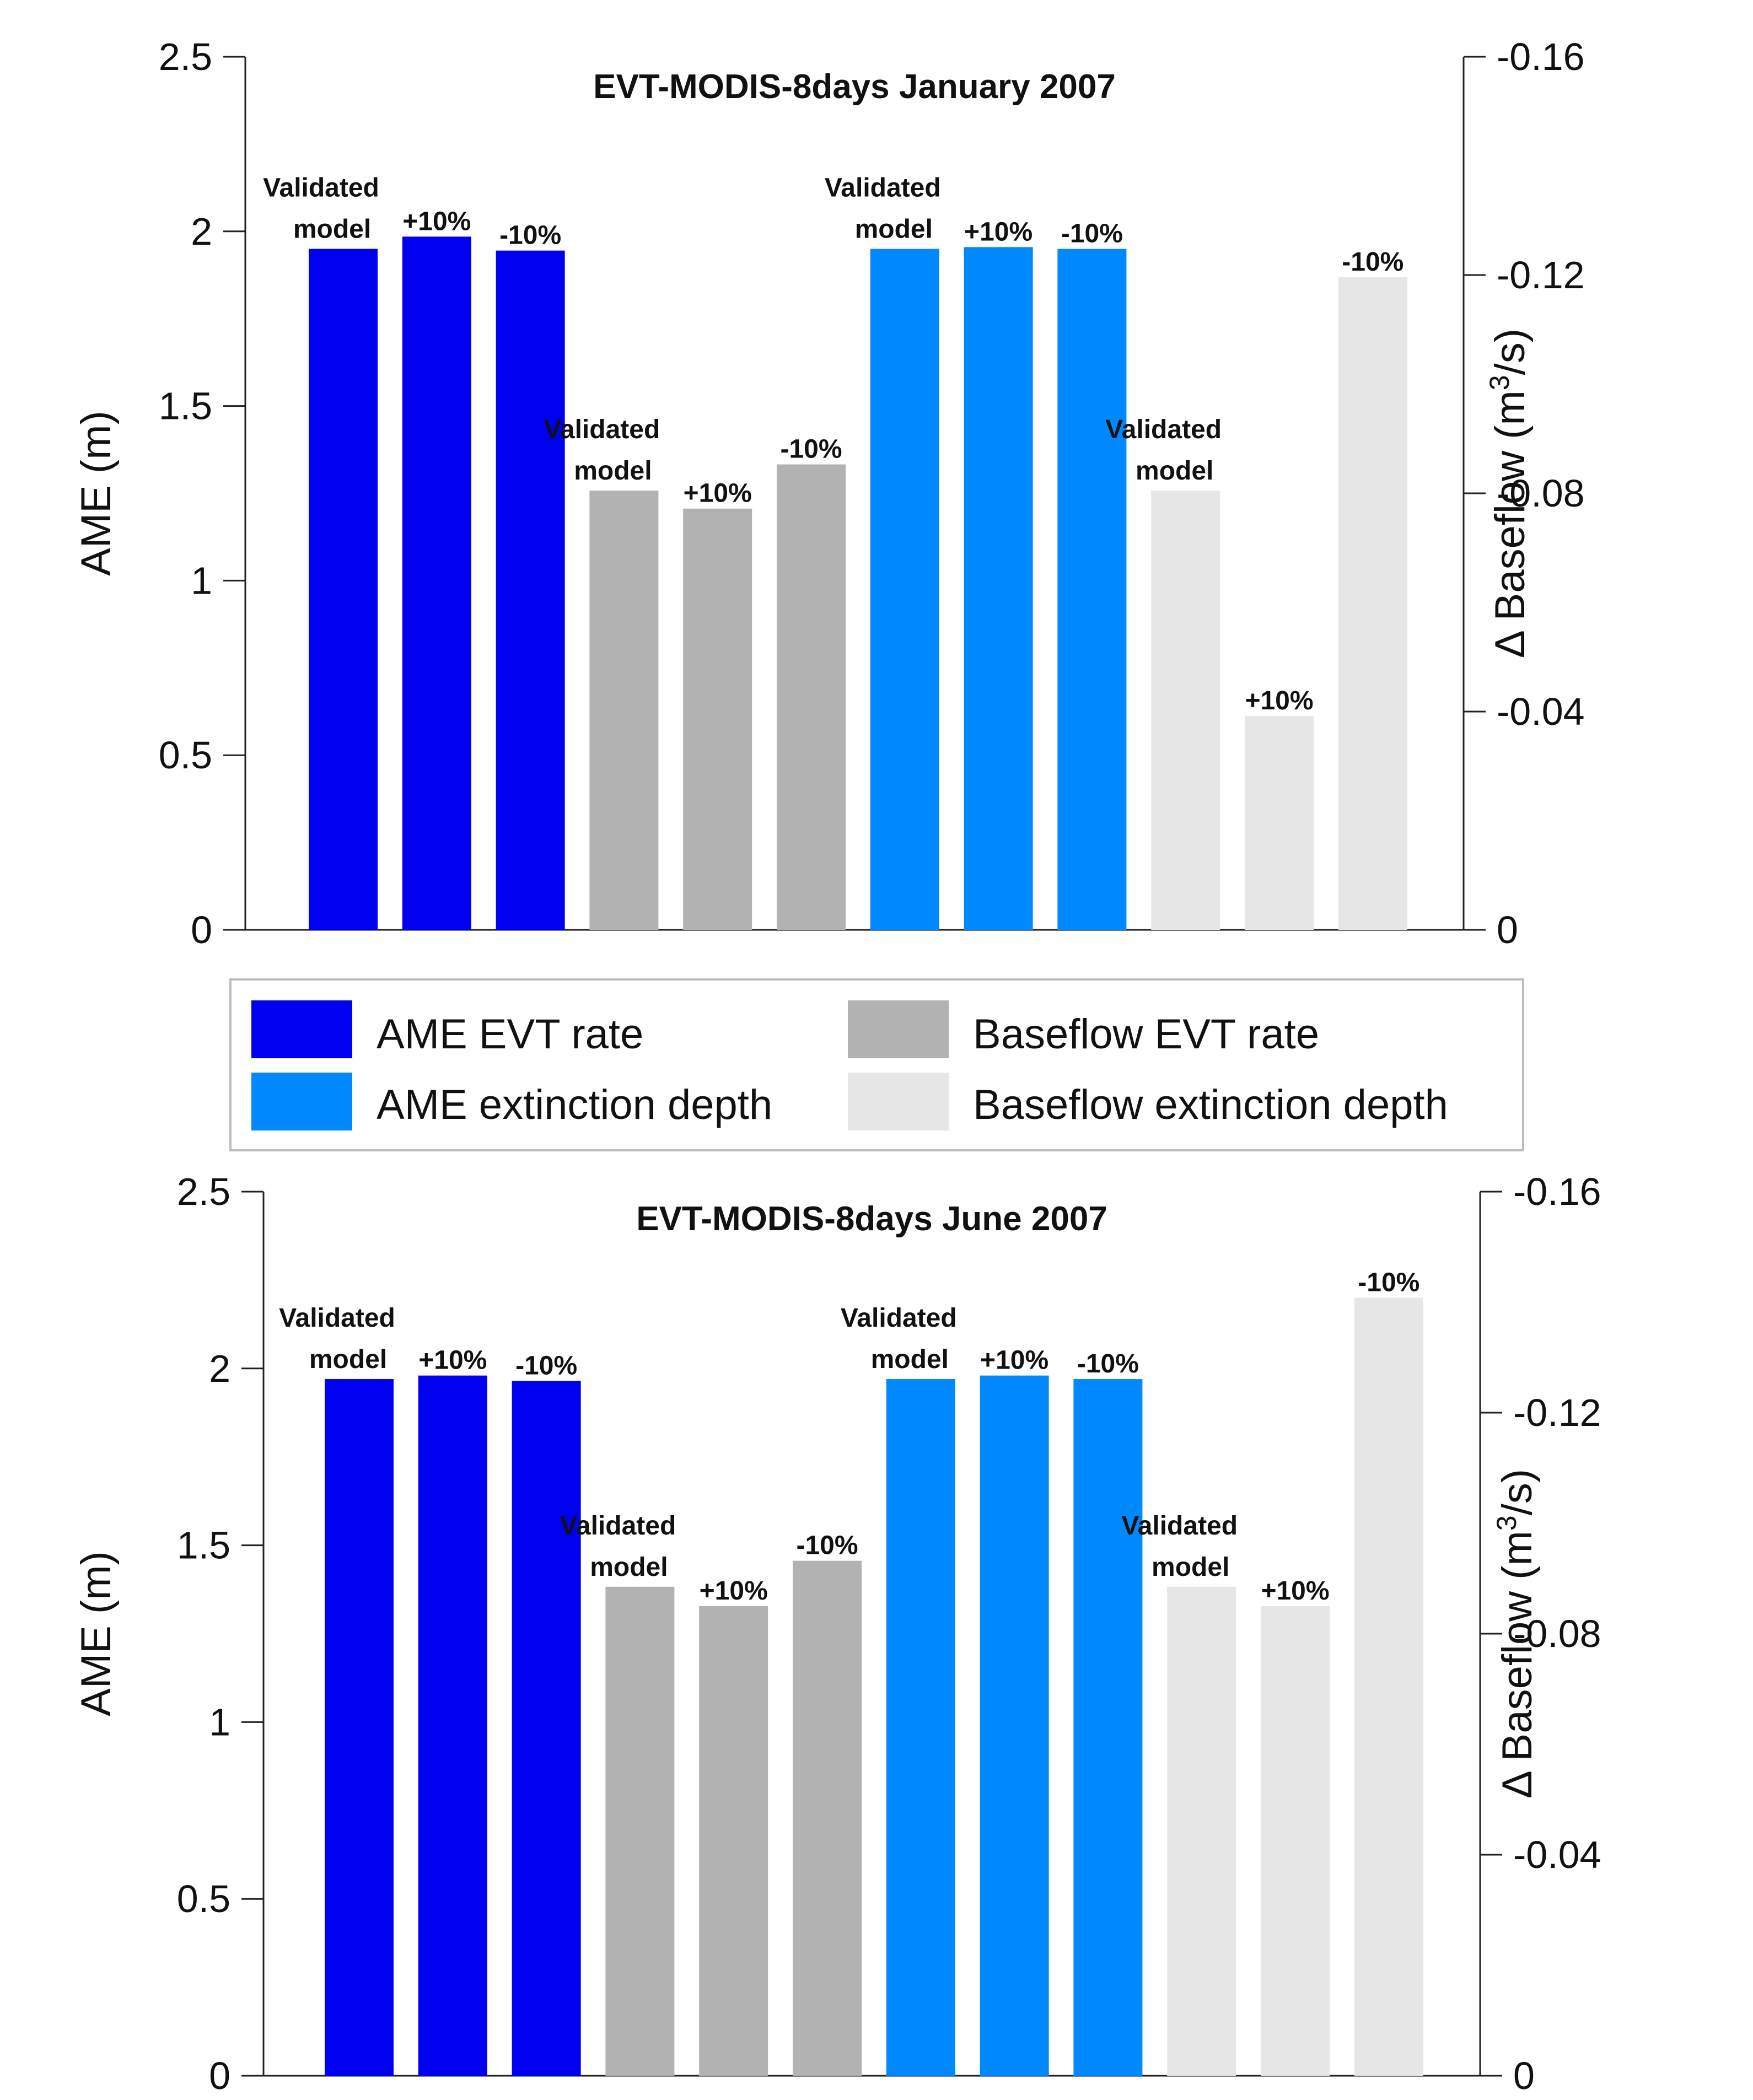 The image size is (1753, 2100). What do you see at coordinates (1211, 1104) in the screenshot?
I see `legend-label: Baseflow extinction depth` at bounding box center [1211, 1104].